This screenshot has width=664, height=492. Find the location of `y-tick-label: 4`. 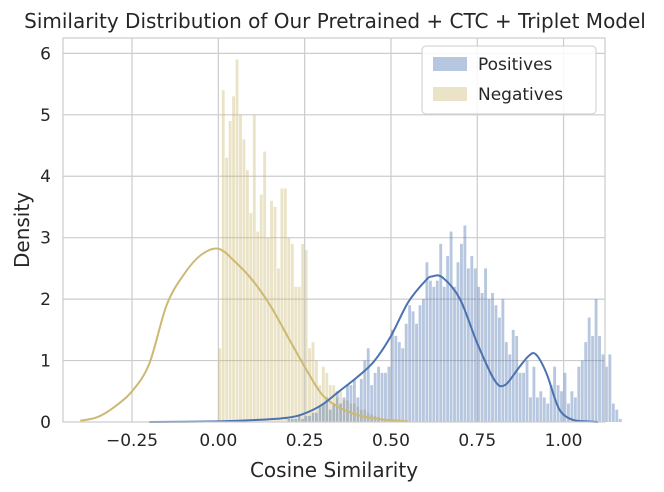

y-tick-label: 4 is located at coordinates (45, 177).